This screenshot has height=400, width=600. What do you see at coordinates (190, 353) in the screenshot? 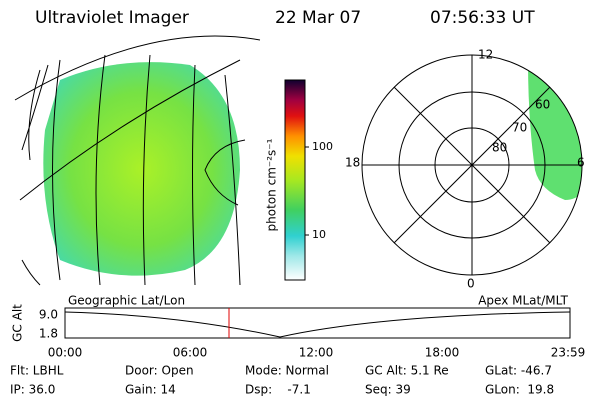
I see `x-tick-label: 06:00` at bounding box center [190, 353].